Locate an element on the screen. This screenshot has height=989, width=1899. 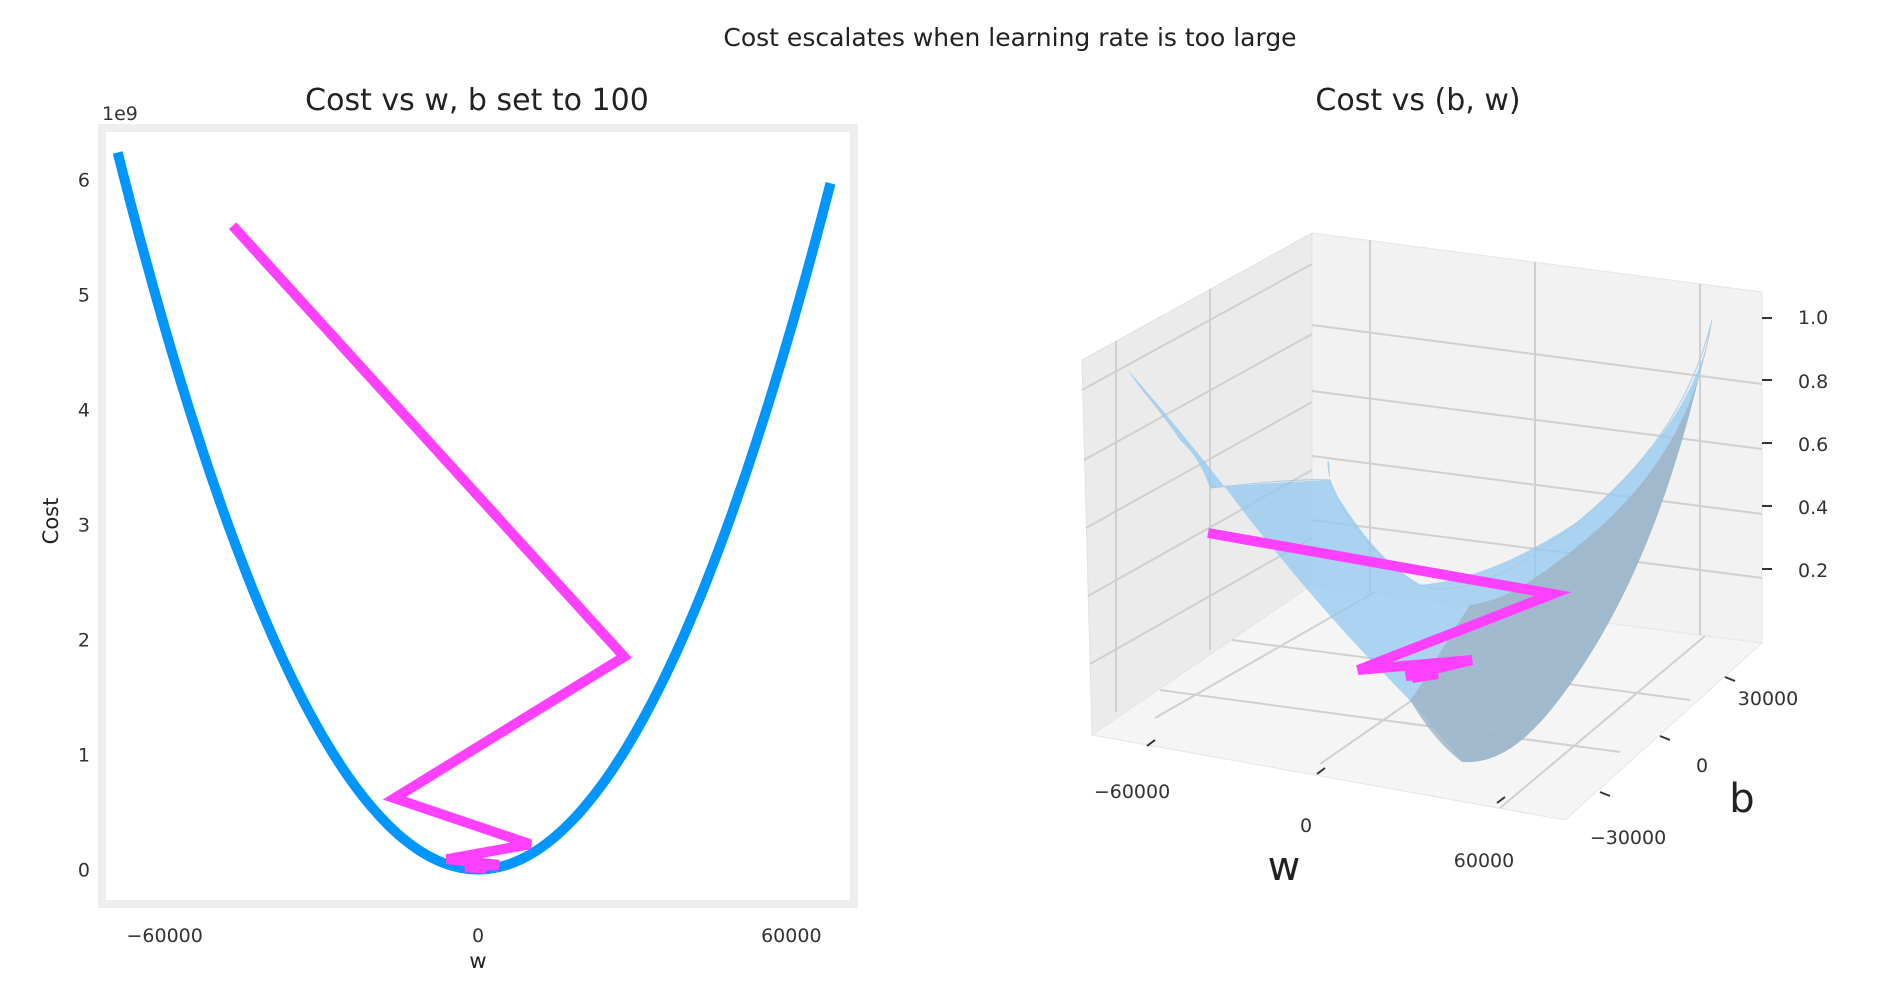
left-y-tick-label: 2 is located at coordinates (84, 641).